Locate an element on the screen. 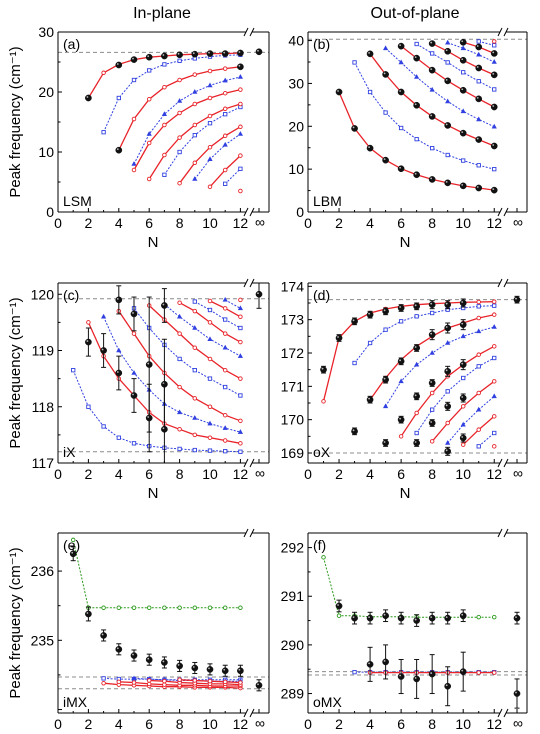 The image size is (540, 734). panel-tag: (e) is located at coordinates (71, 545).